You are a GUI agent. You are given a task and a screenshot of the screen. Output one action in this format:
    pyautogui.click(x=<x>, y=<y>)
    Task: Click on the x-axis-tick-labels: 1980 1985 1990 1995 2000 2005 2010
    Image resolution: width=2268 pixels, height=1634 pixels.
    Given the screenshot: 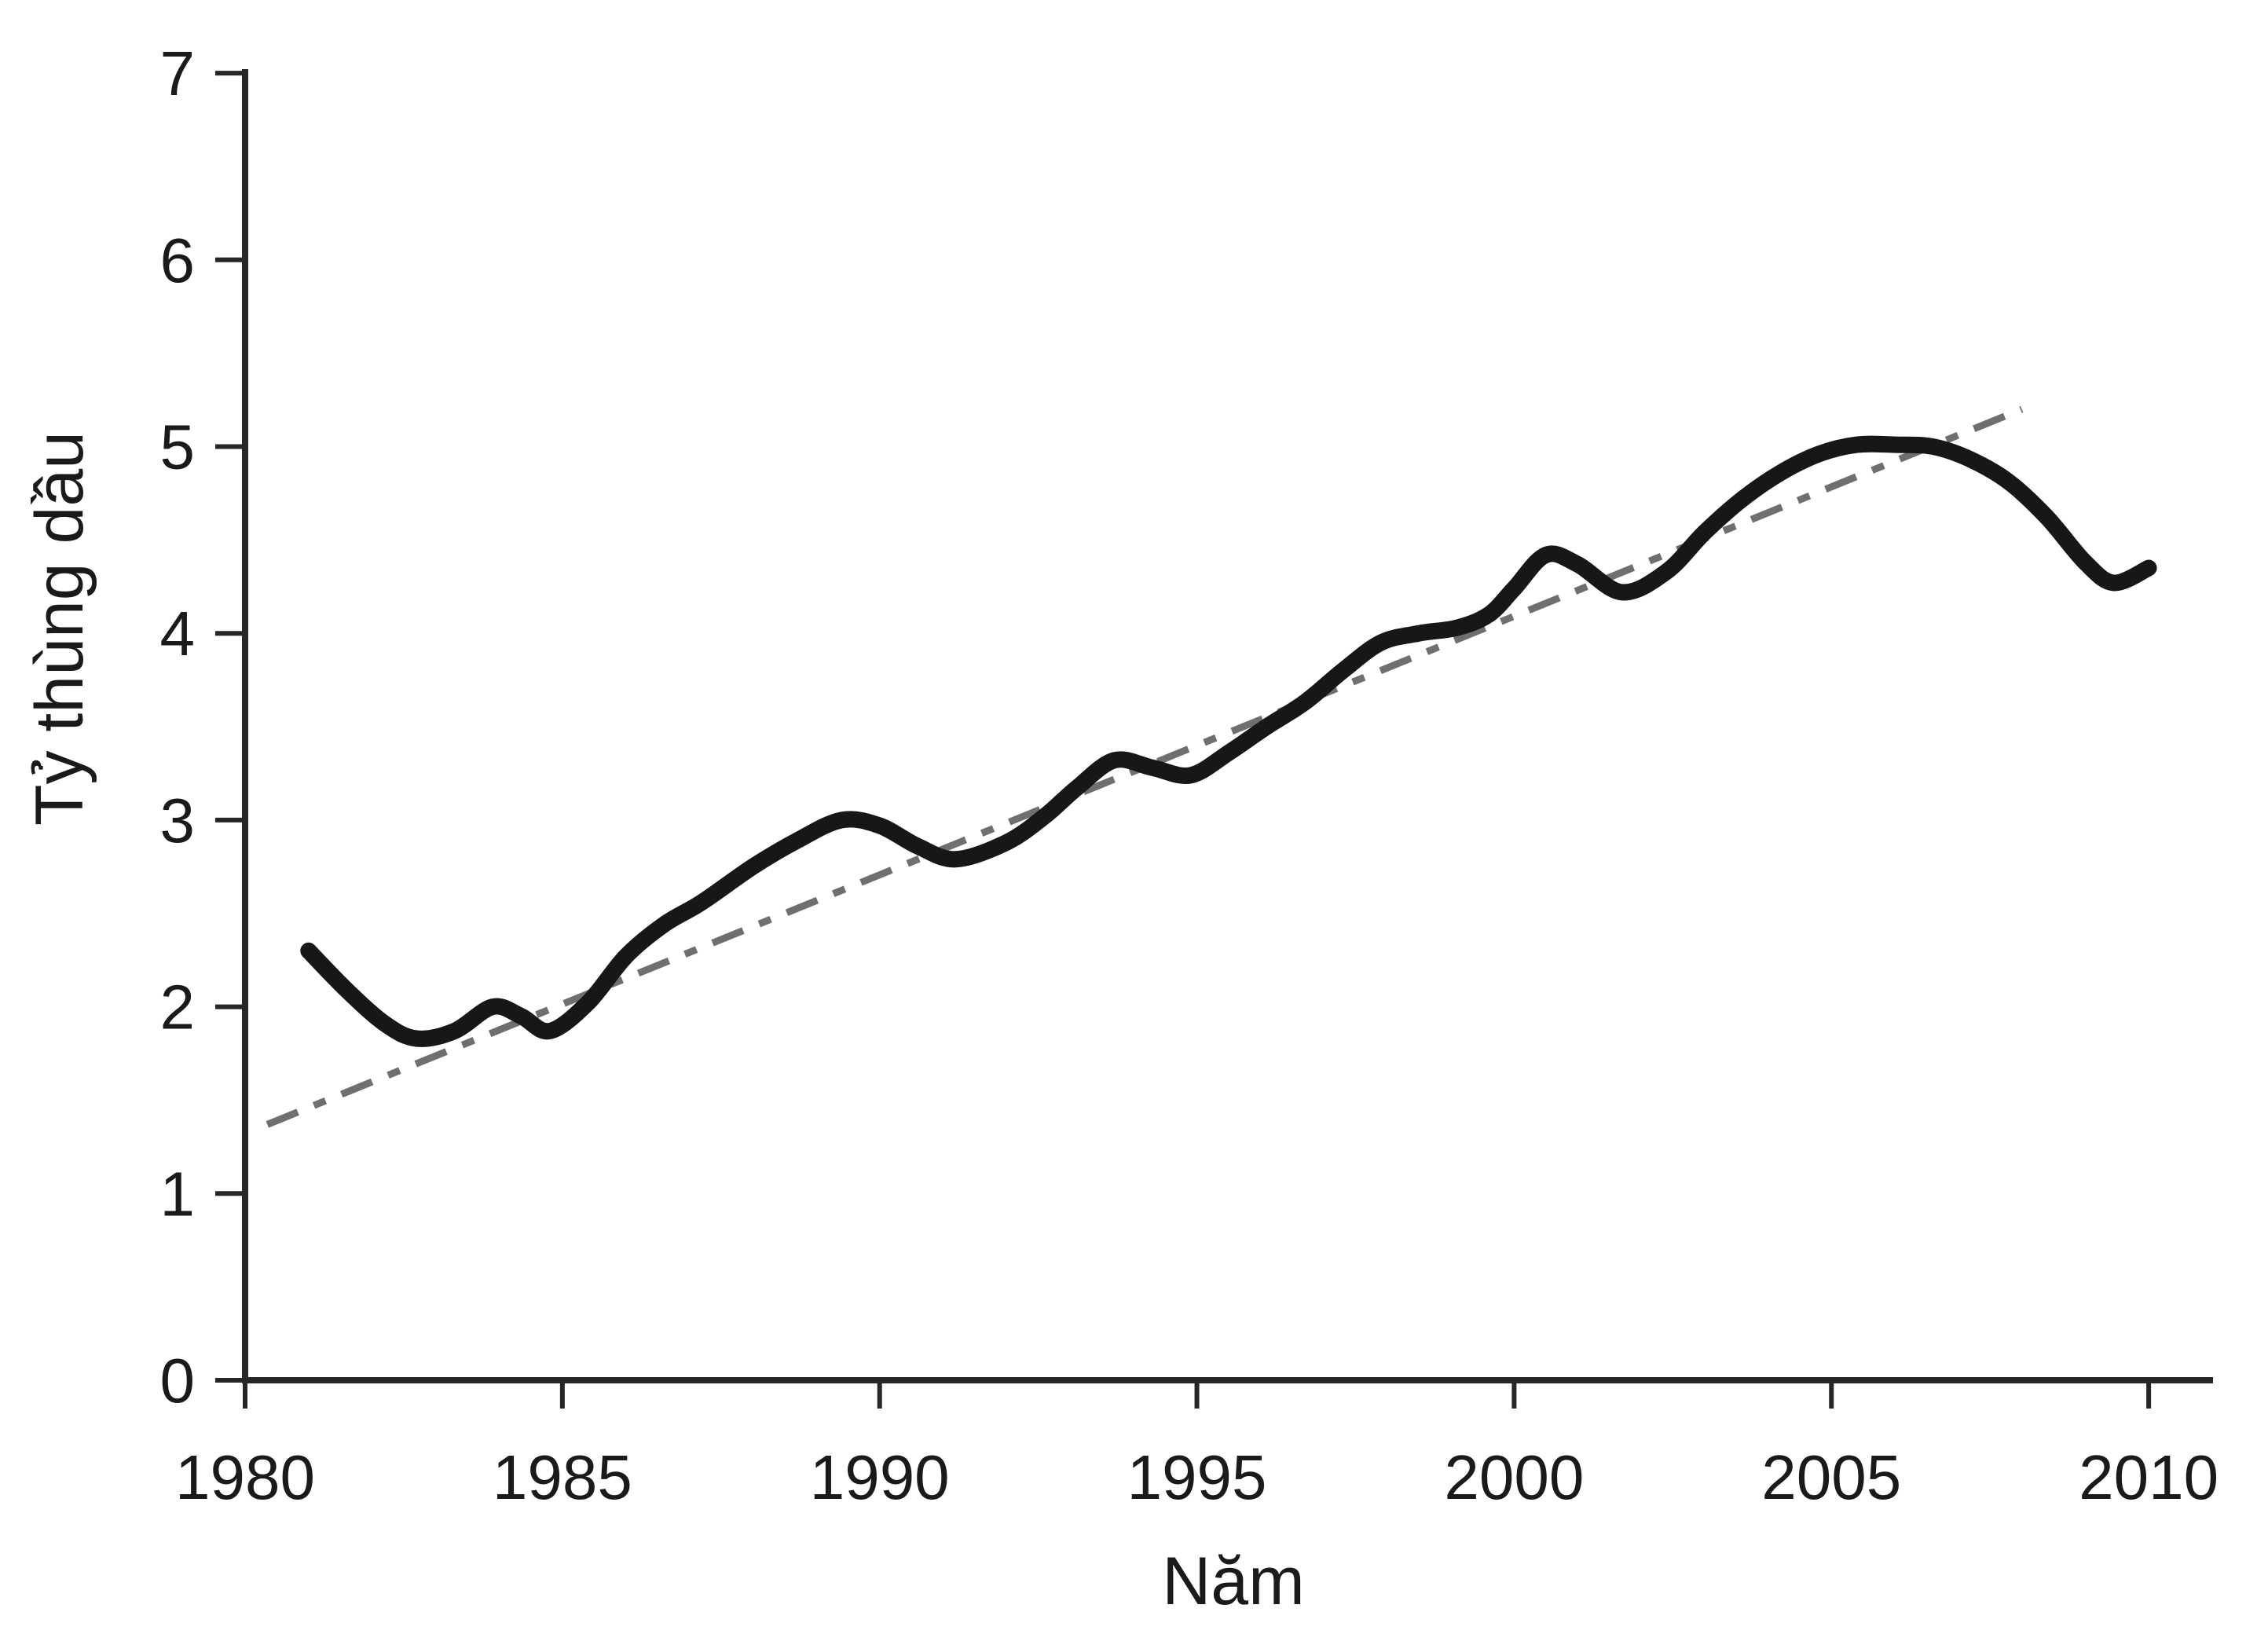 What is the action you would take?
    pyautogui.click(x=1197, y=1477)
    